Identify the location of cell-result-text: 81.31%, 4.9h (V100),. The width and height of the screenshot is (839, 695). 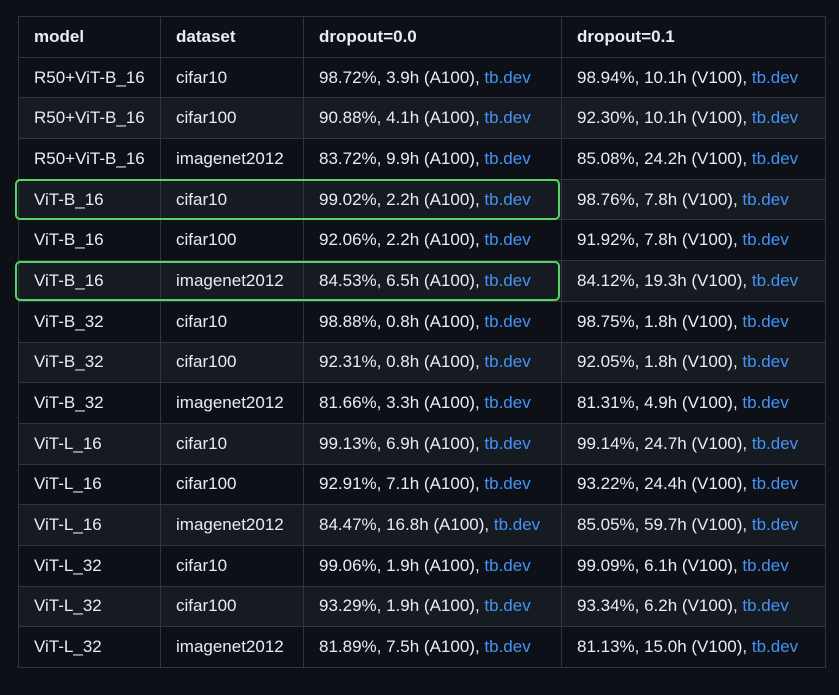
(660, 403).